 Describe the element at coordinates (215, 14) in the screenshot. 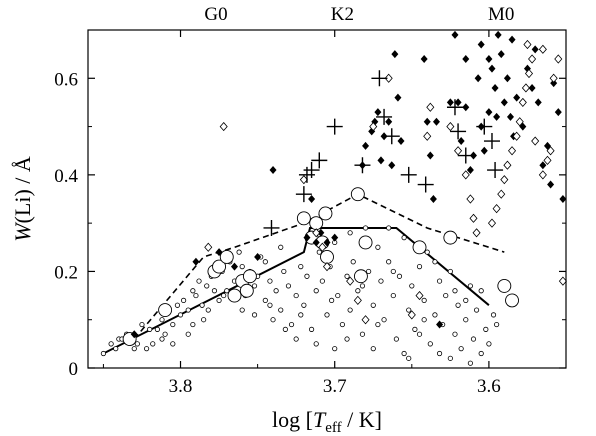

I see `top-axis-label: G0` at that location.